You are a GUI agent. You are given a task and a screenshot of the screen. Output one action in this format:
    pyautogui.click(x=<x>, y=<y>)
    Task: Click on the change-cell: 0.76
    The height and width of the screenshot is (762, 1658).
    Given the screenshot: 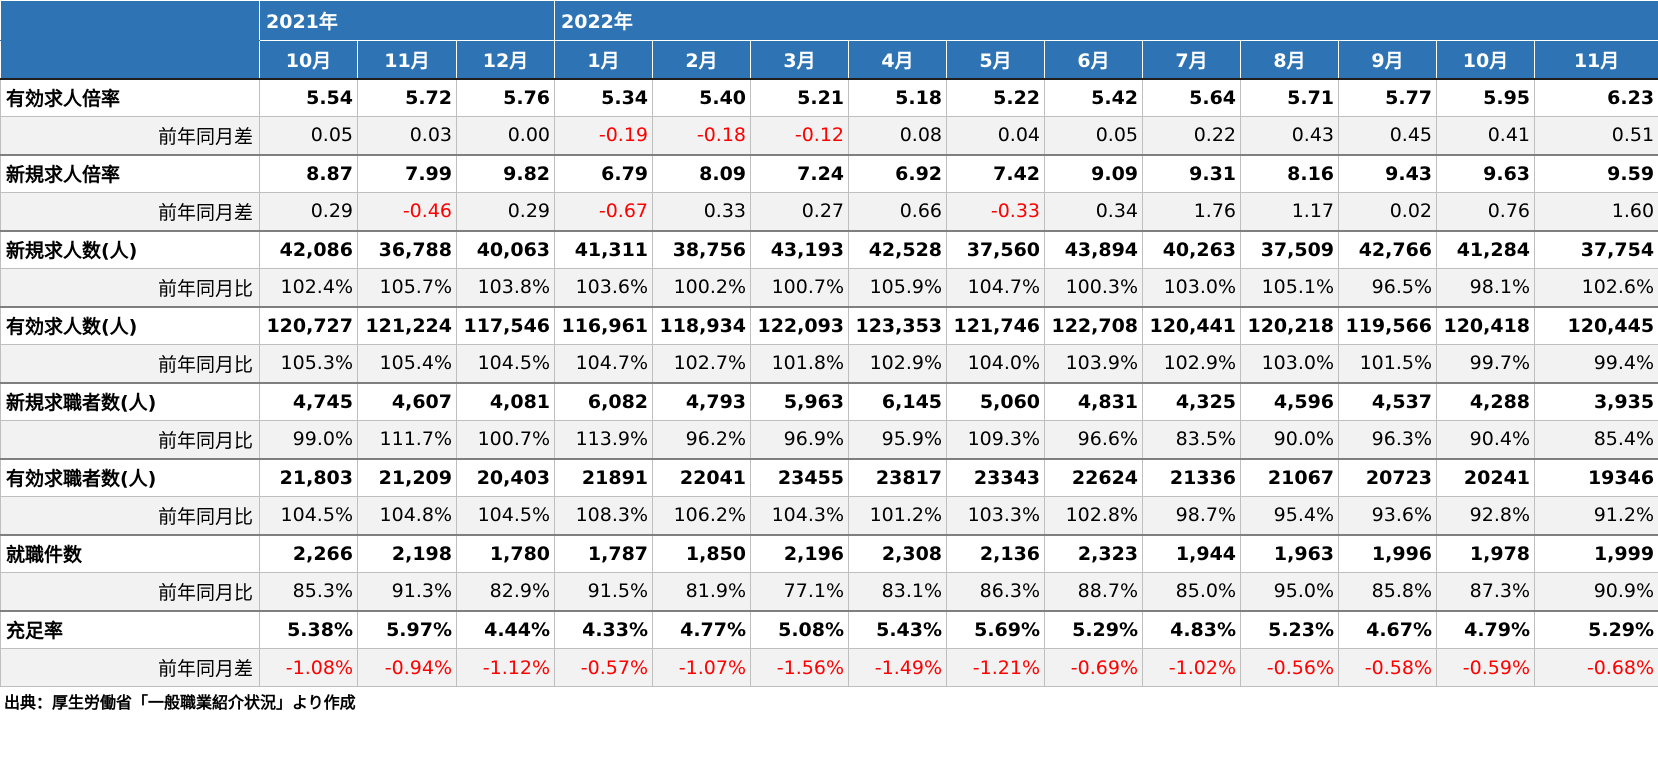 What is the action you would take?
    pyautogui.click(x=1486, y=211)
    